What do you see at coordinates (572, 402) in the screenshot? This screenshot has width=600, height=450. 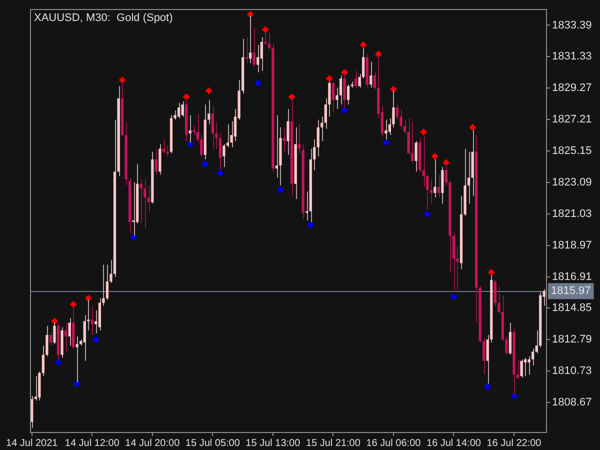 I see `y-tick-label: 1808.67` at bounding box center [572, 402].